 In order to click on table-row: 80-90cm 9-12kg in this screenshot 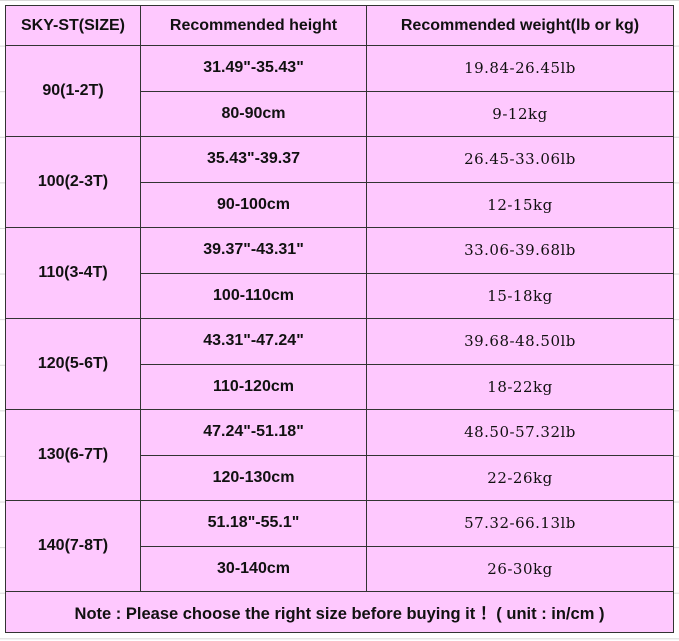, I will do `click(340, 113)`.